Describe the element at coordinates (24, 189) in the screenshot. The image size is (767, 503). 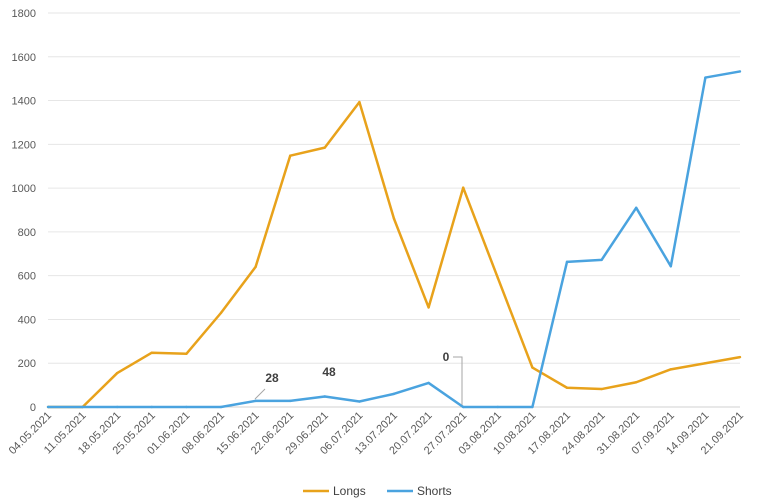
I see `y-tick-label: 1000` at that location.